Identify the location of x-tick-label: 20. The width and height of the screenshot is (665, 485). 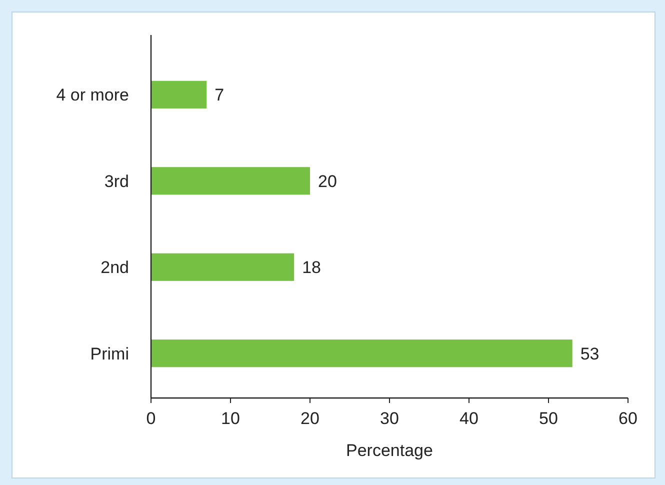
(310, 418).